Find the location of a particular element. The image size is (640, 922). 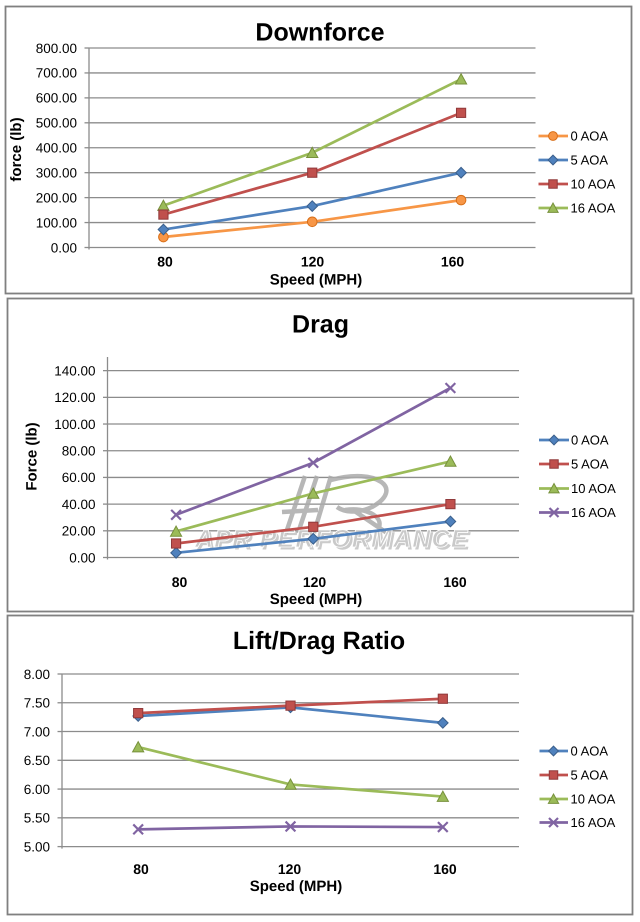

svg-text: 600.00 is located at coordinates (56, 98).